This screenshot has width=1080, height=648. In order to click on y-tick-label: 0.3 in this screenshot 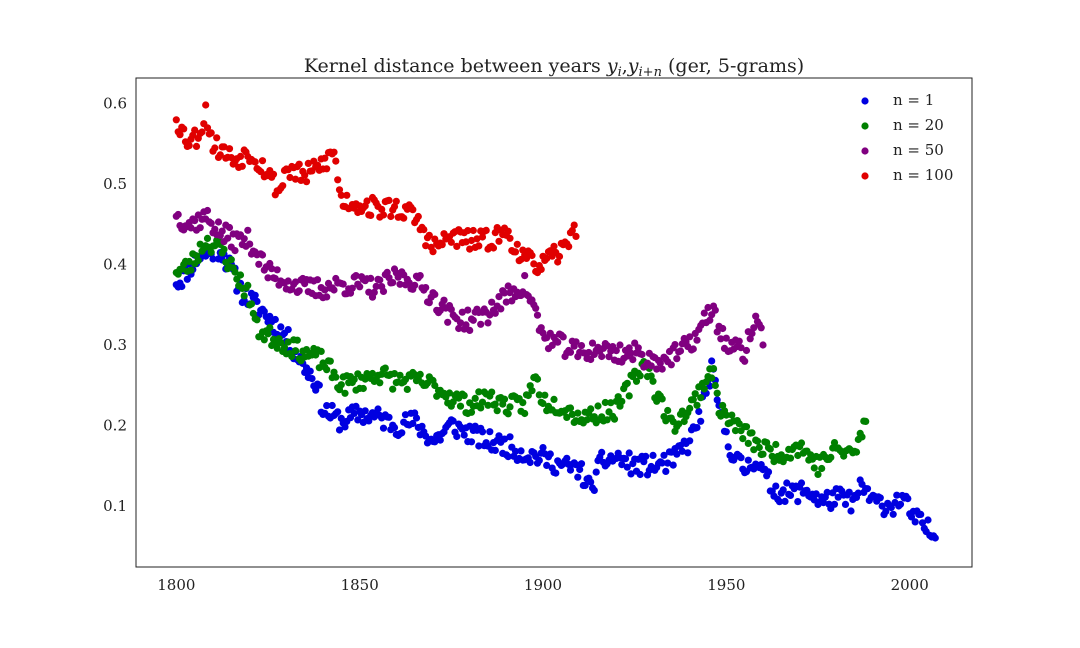, I will do `click(115, 345)`.